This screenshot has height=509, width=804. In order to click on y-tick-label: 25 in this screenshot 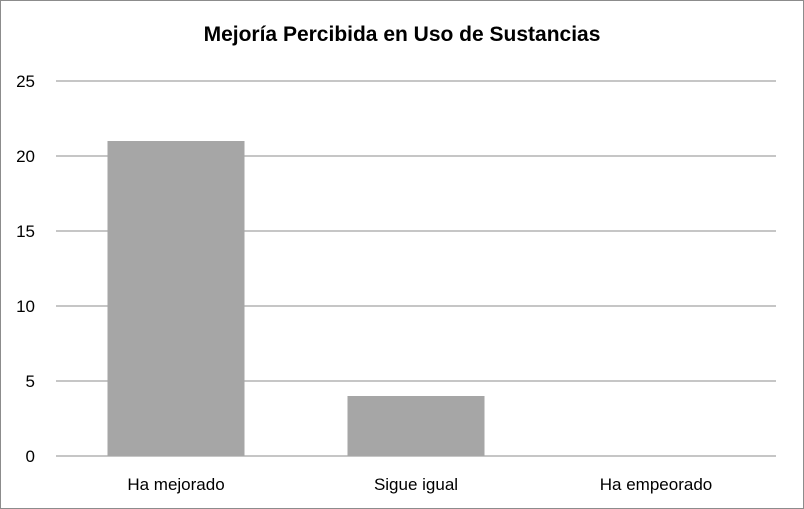, I will do `click(25, 81)`.